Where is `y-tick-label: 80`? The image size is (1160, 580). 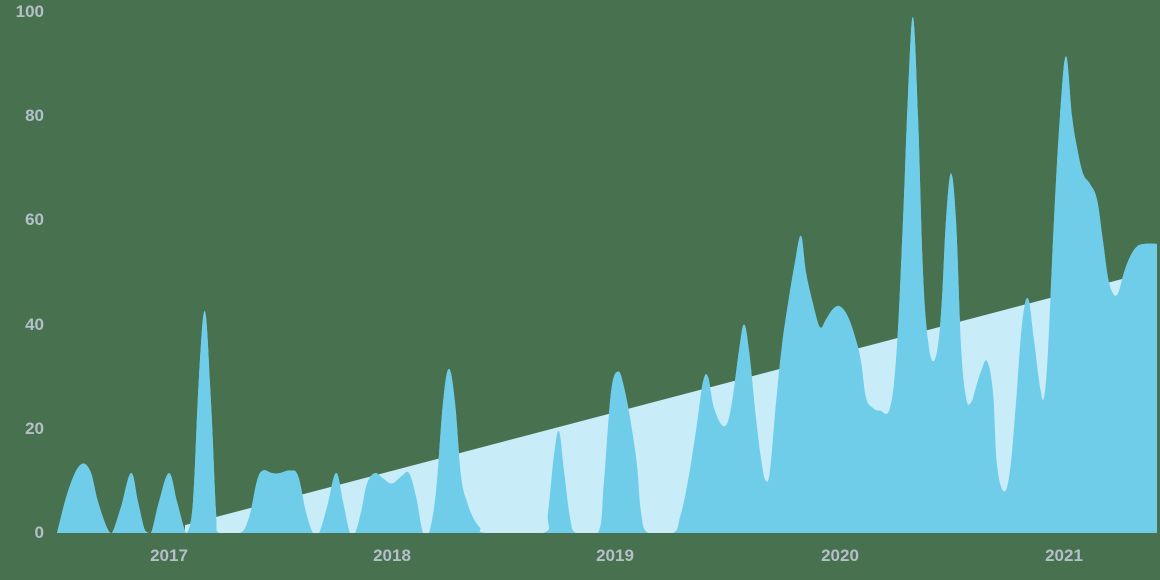
y-tick-label: 80 is located at coordinates (34, 116).